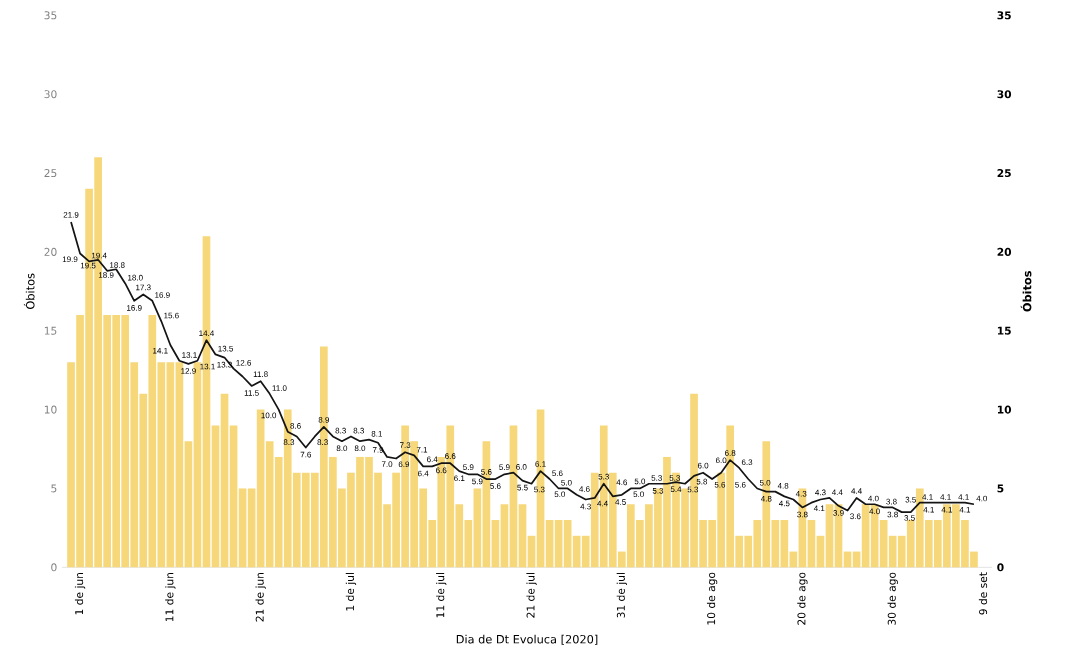 This screenshot has width=1069, height=670. What do you see at coordinates (802, 598) in the screenshot?
I see `x-tick-label: 20 de ago` at bounding box center [802, 598].